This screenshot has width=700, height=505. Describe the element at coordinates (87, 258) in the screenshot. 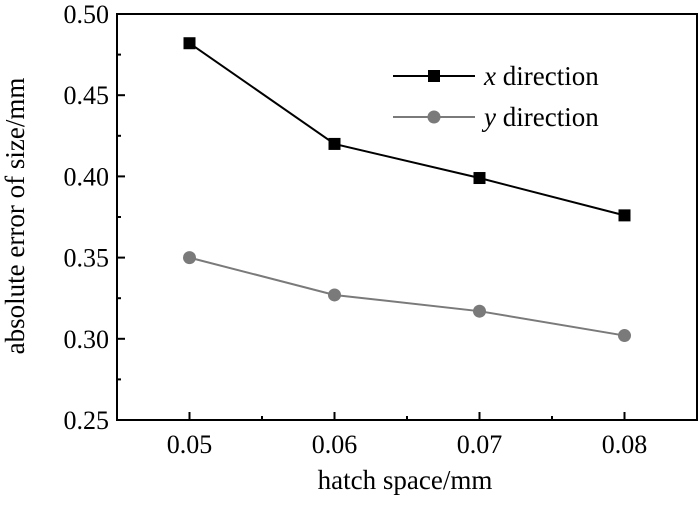

I see `y-tick-label: 0.35` at that location.